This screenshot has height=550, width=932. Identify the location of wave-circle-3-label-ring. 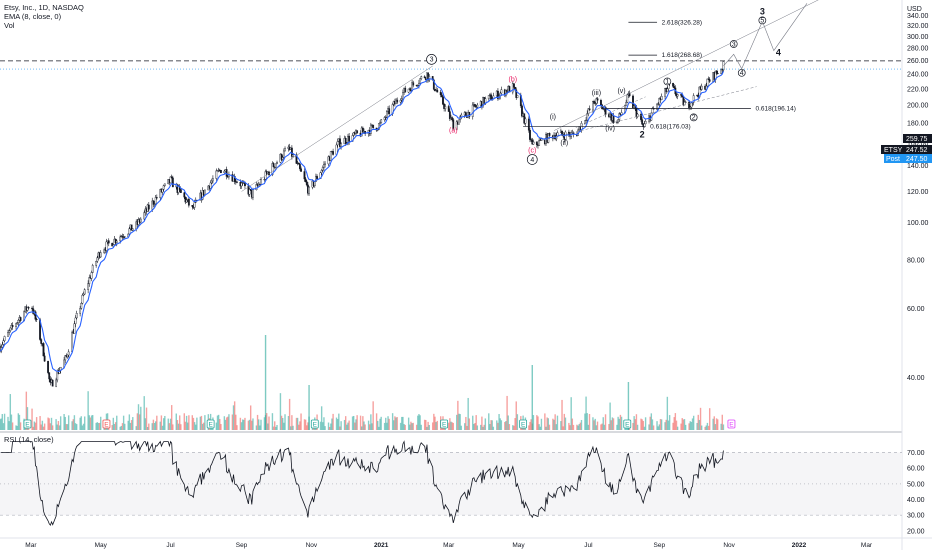
(431, 59).